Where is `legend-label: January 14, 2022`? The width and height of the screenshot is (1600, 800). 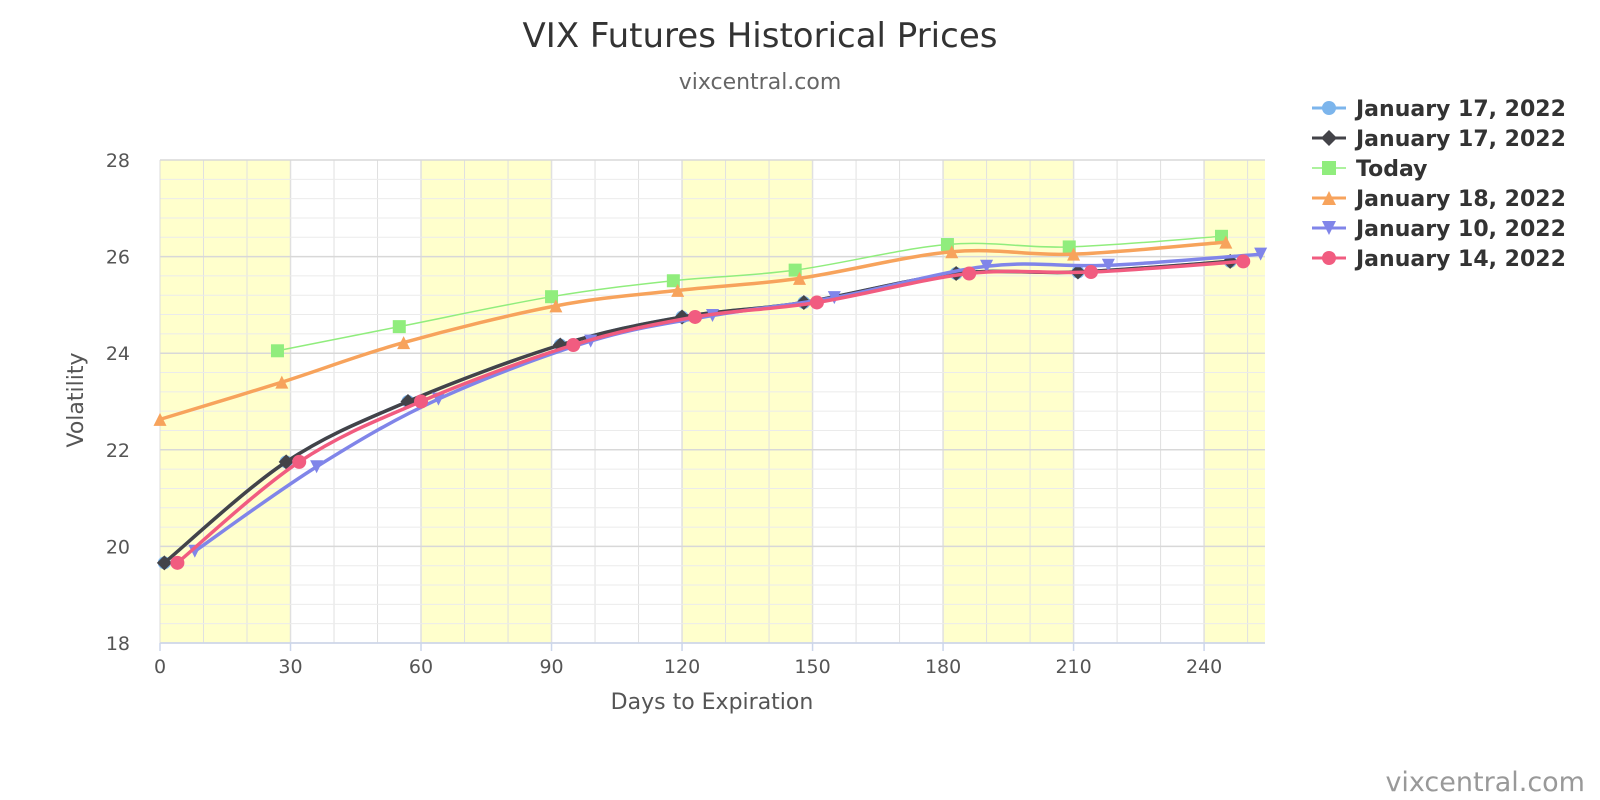
legend-label: January 14, 2022 is located at coordinates (1460, 259).